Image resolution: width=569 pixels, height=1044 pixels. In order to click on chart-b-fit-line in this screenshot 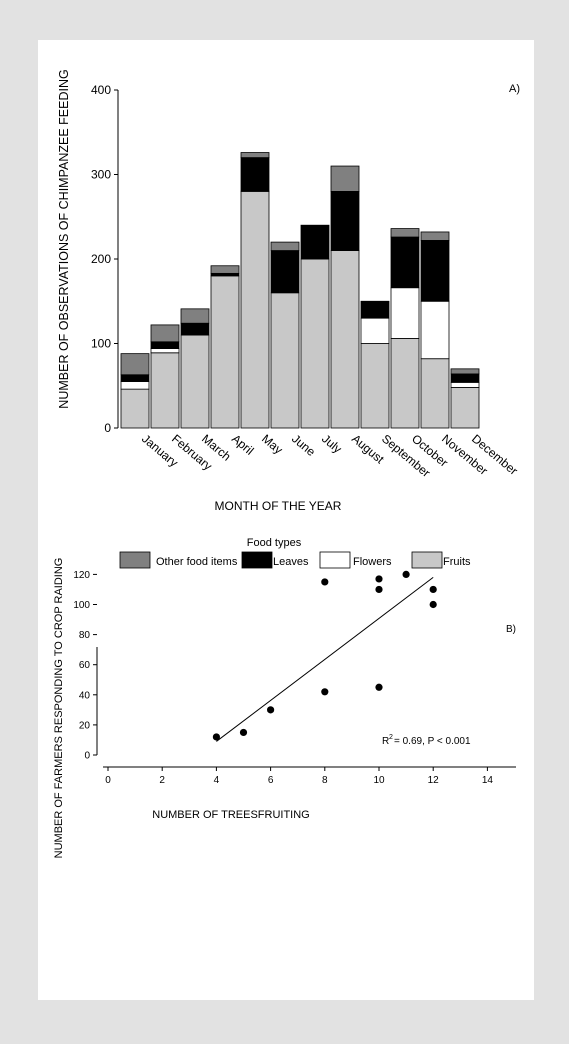, I will do `click(325, 659)`.